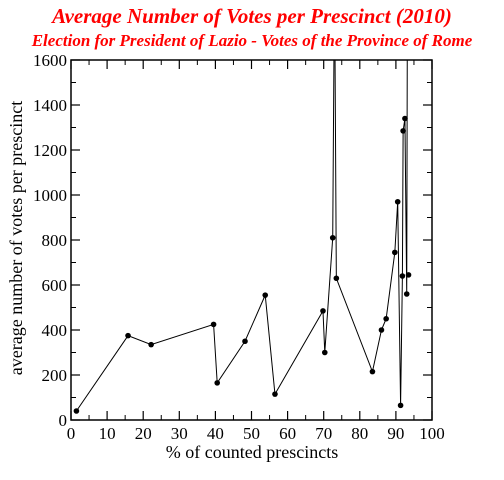  Describe the element at coordinates (55, 375) in the screenshot. I see `y-tick-label: 200` at that location.